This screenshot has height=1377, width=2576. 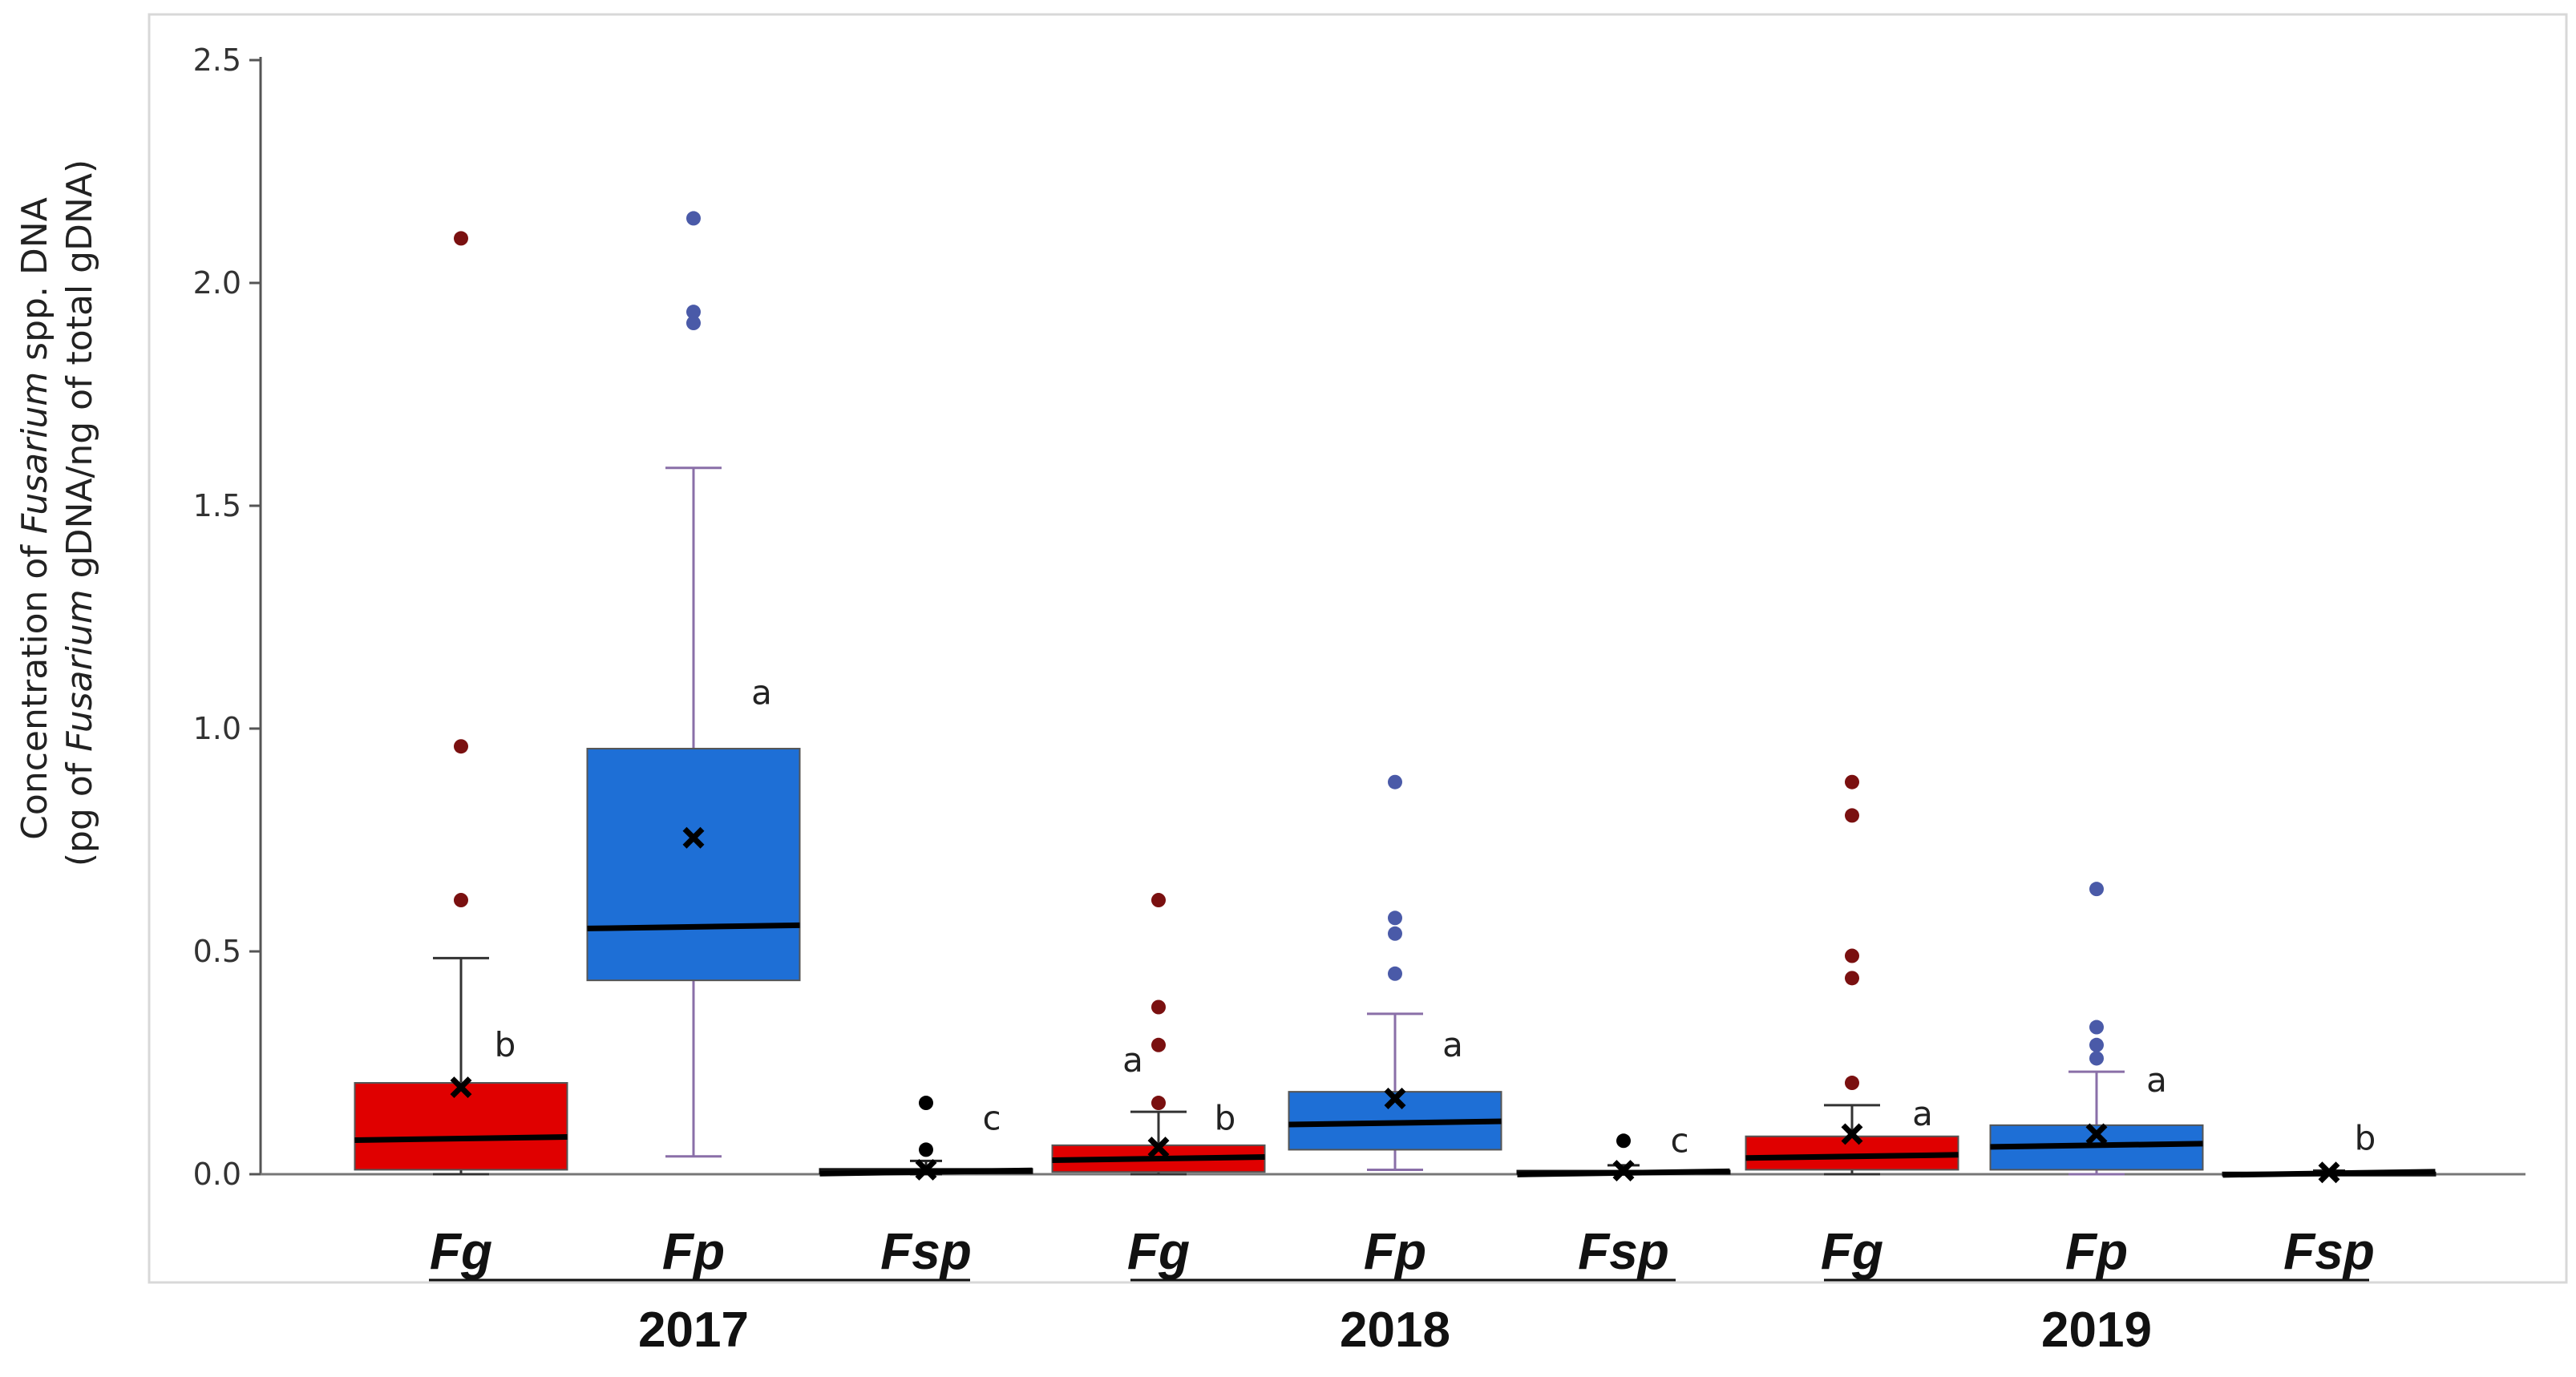 What do you see at coordinates (2329, 1152) in the screenshot?
I see `box-fsp-2019: b` at bounding box center [2329, 1152].